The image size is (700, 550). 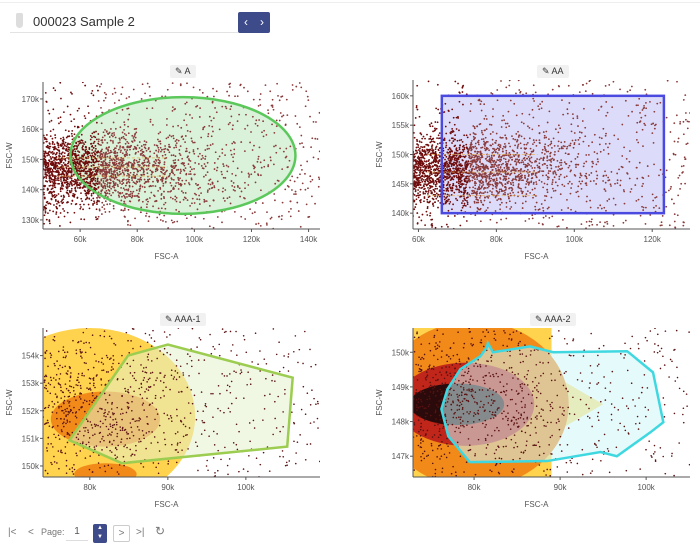 I want to click on x-tick-label: 60k, so click(x=81, y=239).